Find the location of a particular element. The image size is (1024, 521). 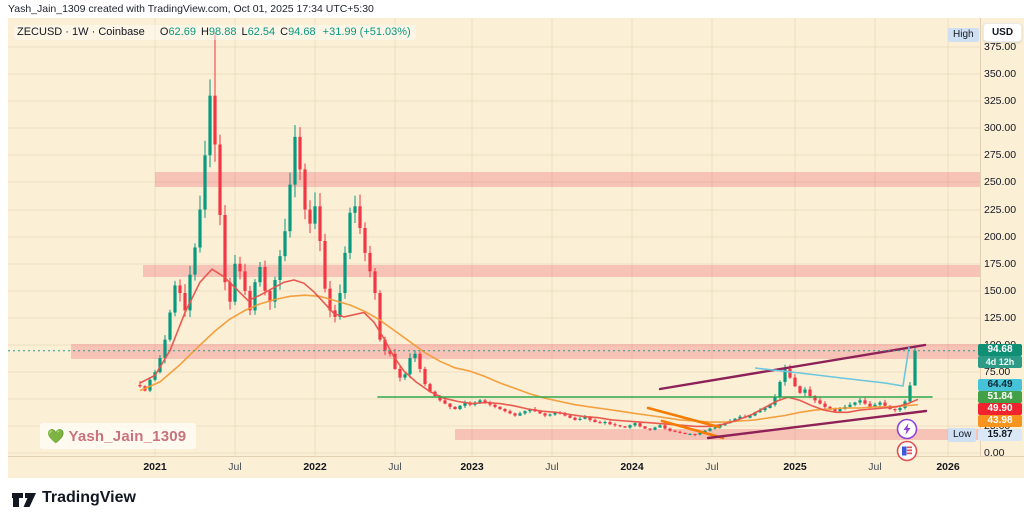

price-tick-label: 125.00 is located at coordinates (1000, 318).